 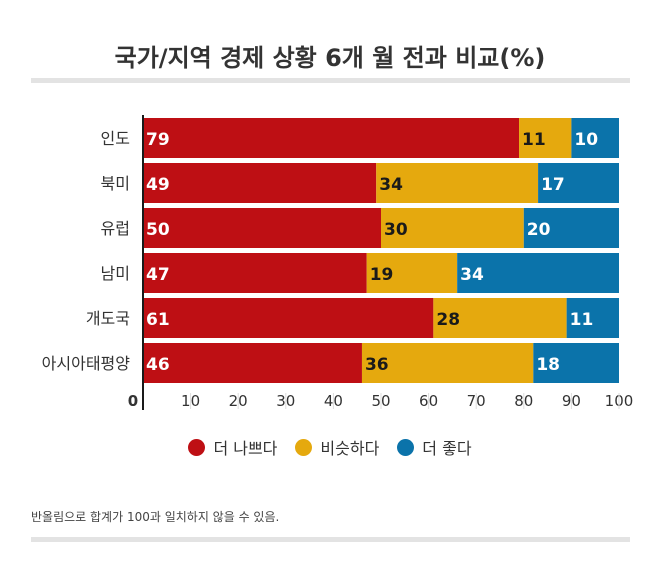 I want to click on legend-swatch-same, so click(x=304, y=447).